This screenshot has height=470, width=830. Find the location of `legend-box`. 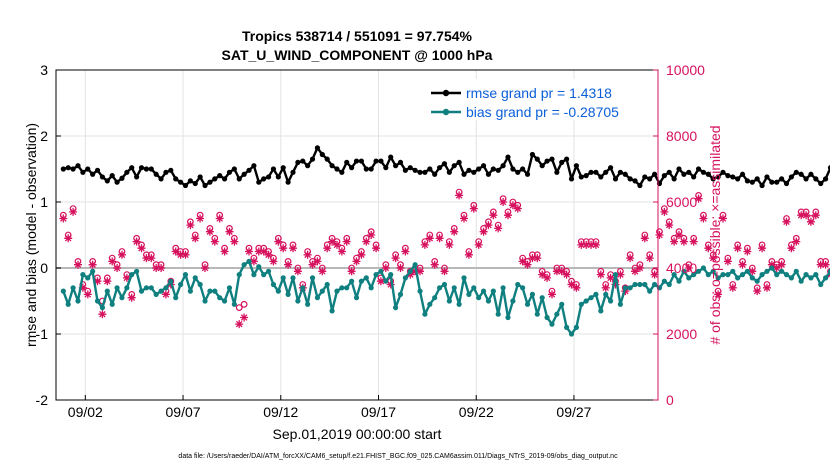

legend-box is located at coordinates (538, 99).